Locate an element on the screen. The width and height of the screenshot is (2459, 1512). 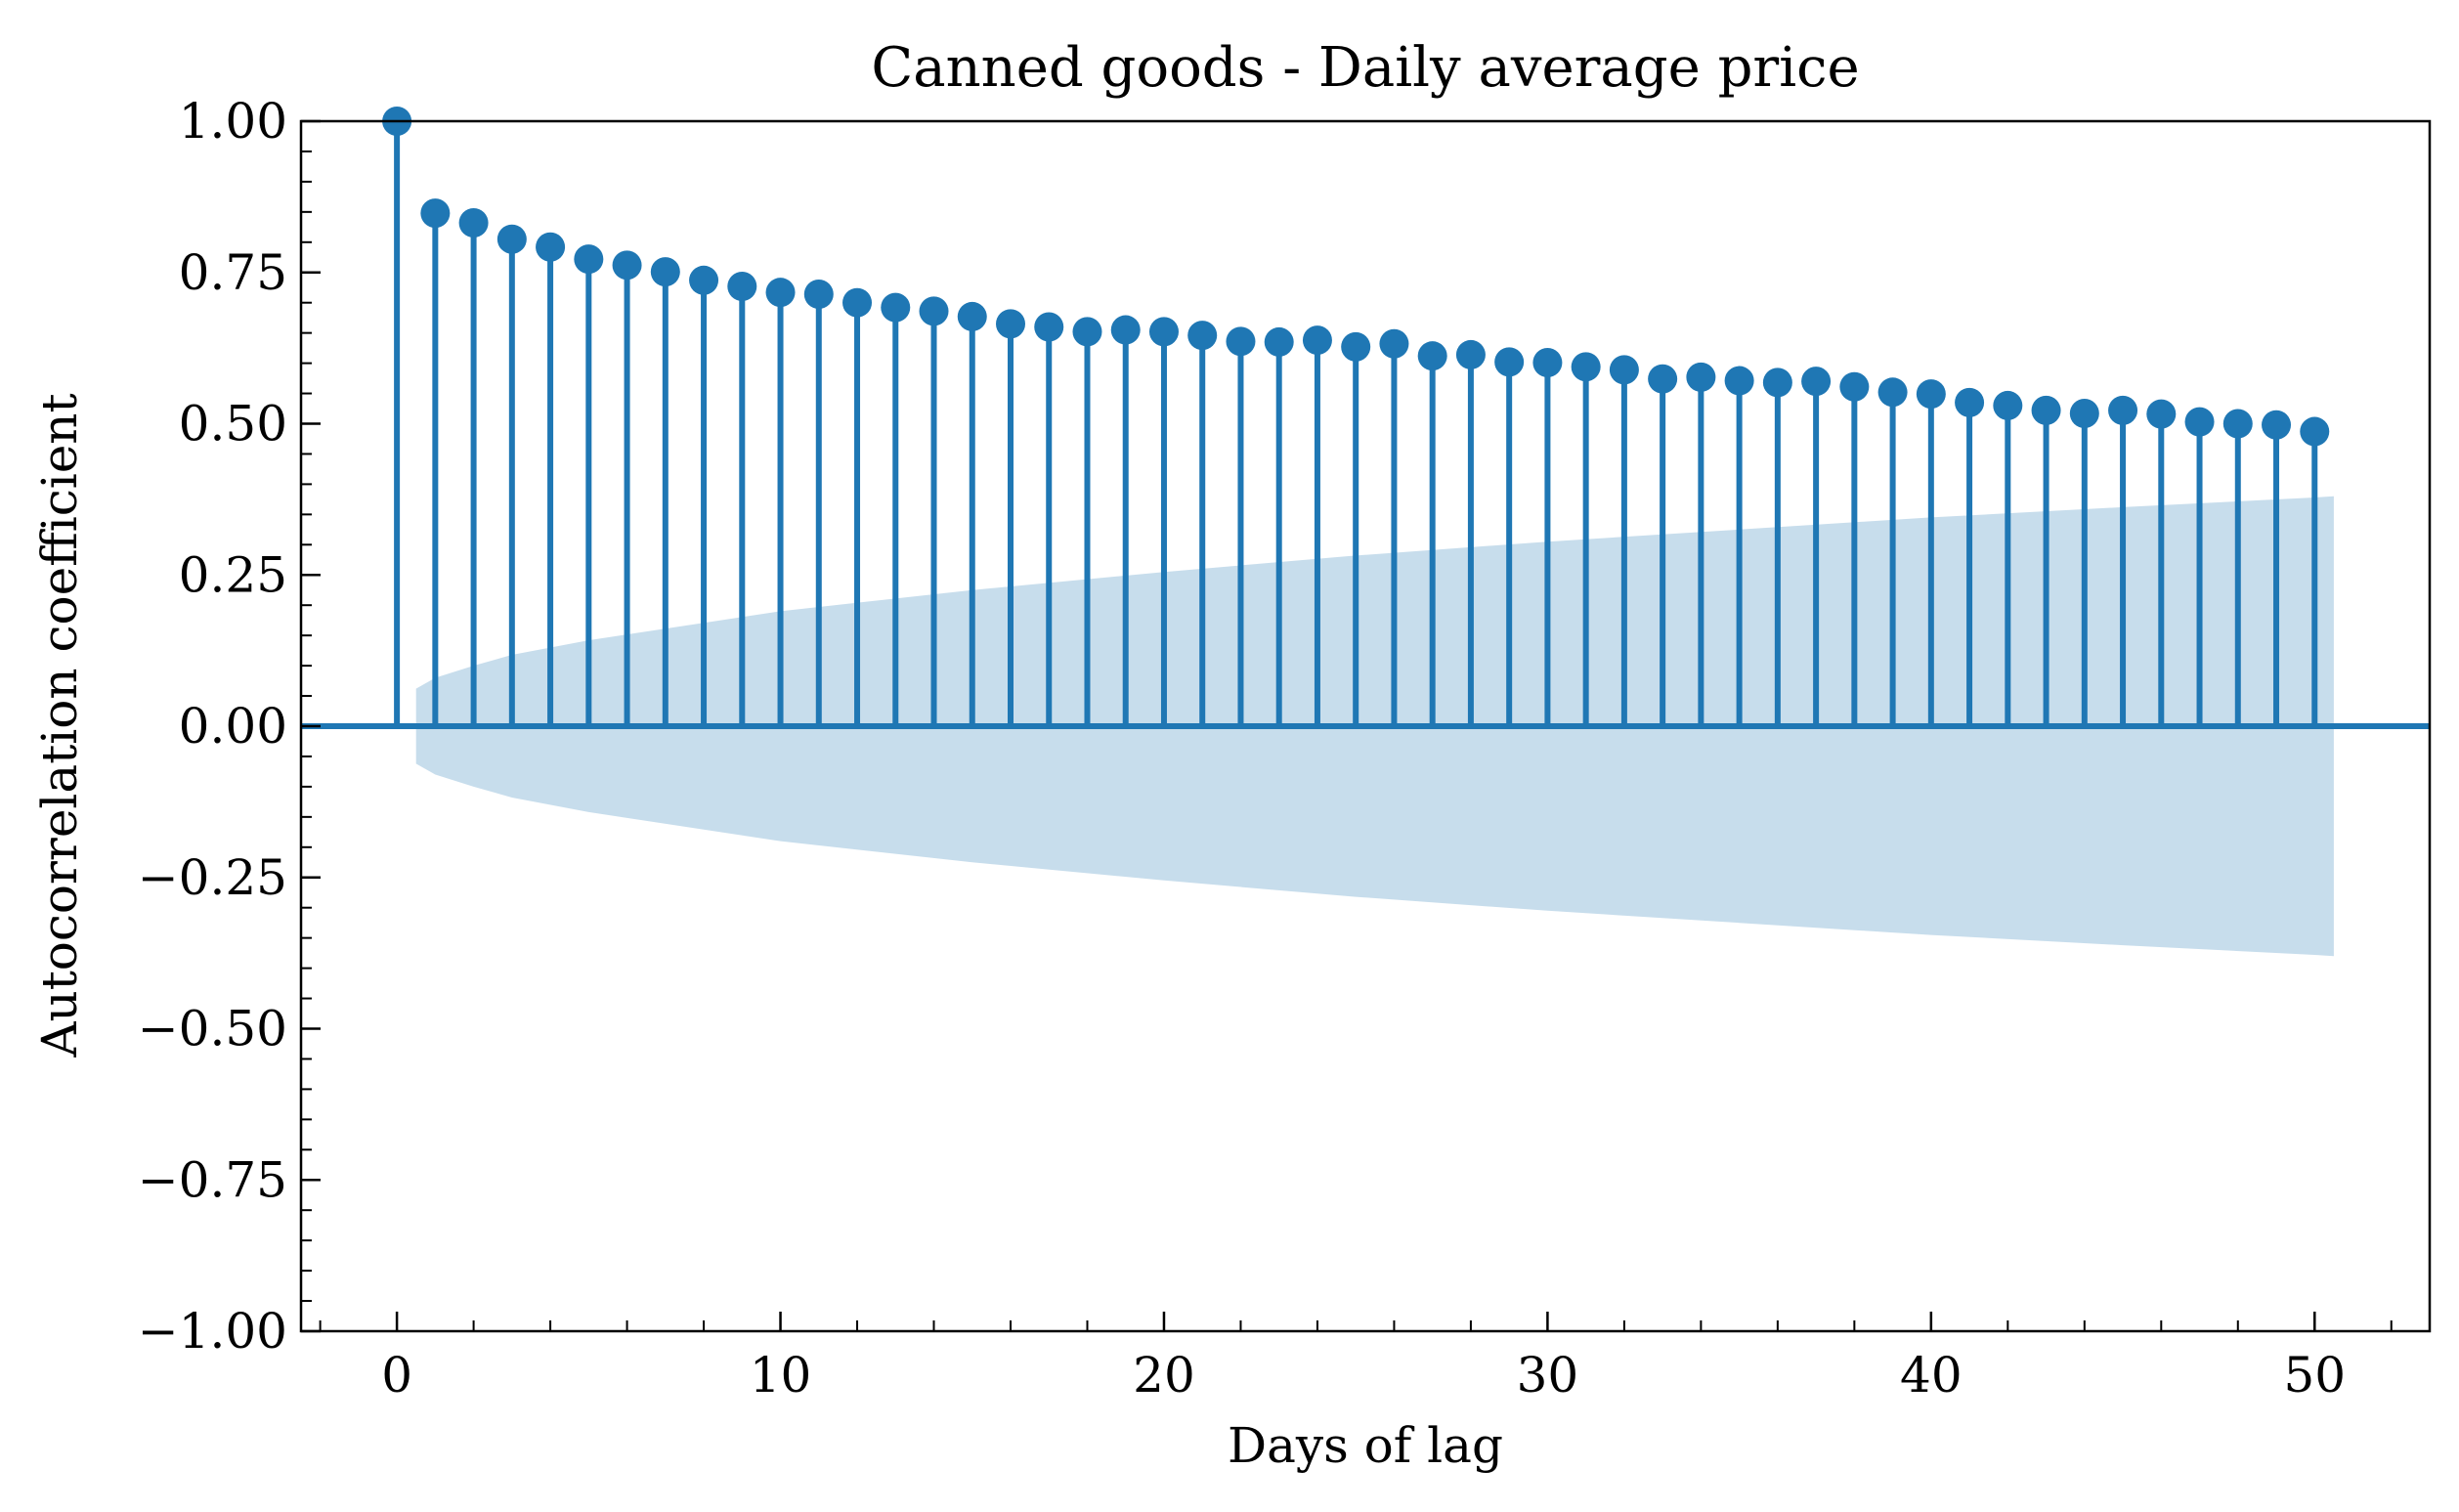
y-tick-label-5: 0.25 is located at coordinates (233, 574).